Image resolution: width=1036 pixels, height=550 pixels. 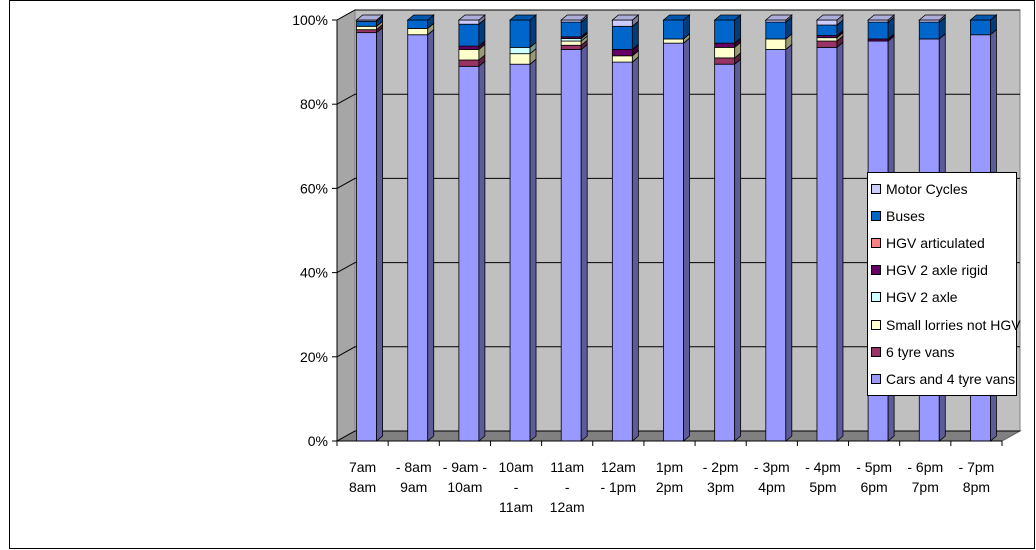 I want to click on x-tick-label: 4pm, so click(x=771, y=487).